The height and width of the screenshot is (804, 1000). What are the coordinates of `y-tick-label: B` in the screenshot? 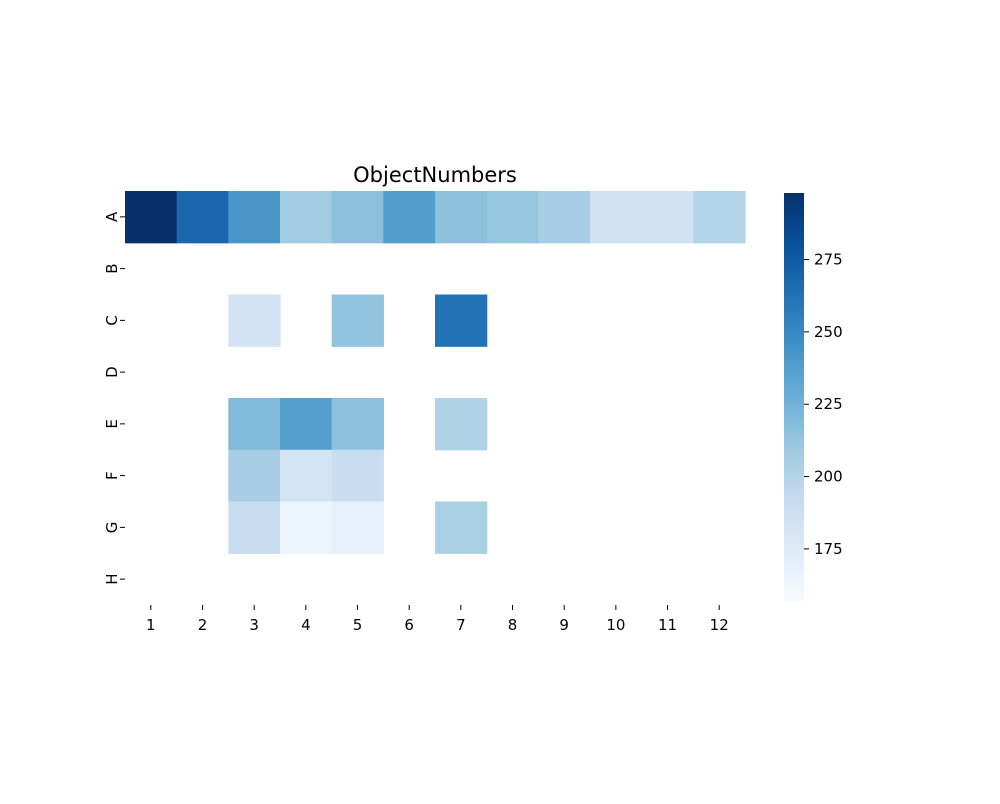 It's located at (112, 268).